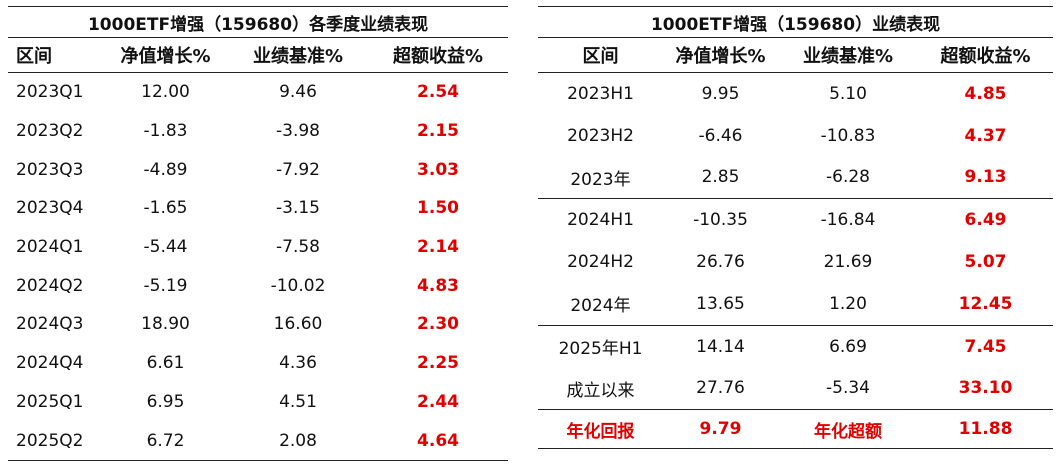  What do you see at coordinates (720, 220) in the screenshot?
I see `cell-nav-growth: -10.35` at bounding box center [720, 220].